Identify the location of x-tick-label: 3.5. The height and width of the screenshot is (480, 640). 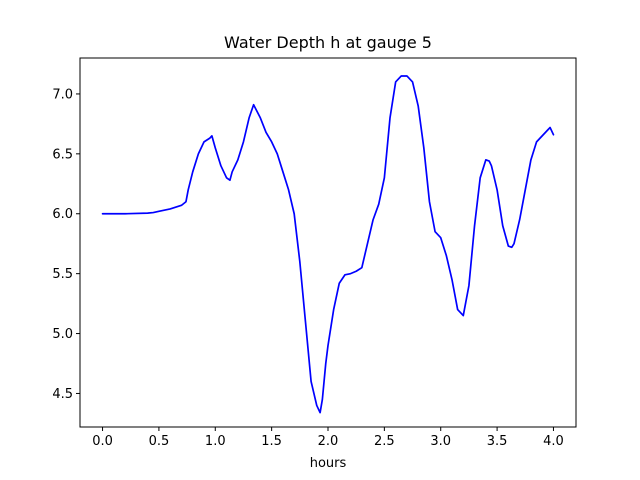
(497, 441).